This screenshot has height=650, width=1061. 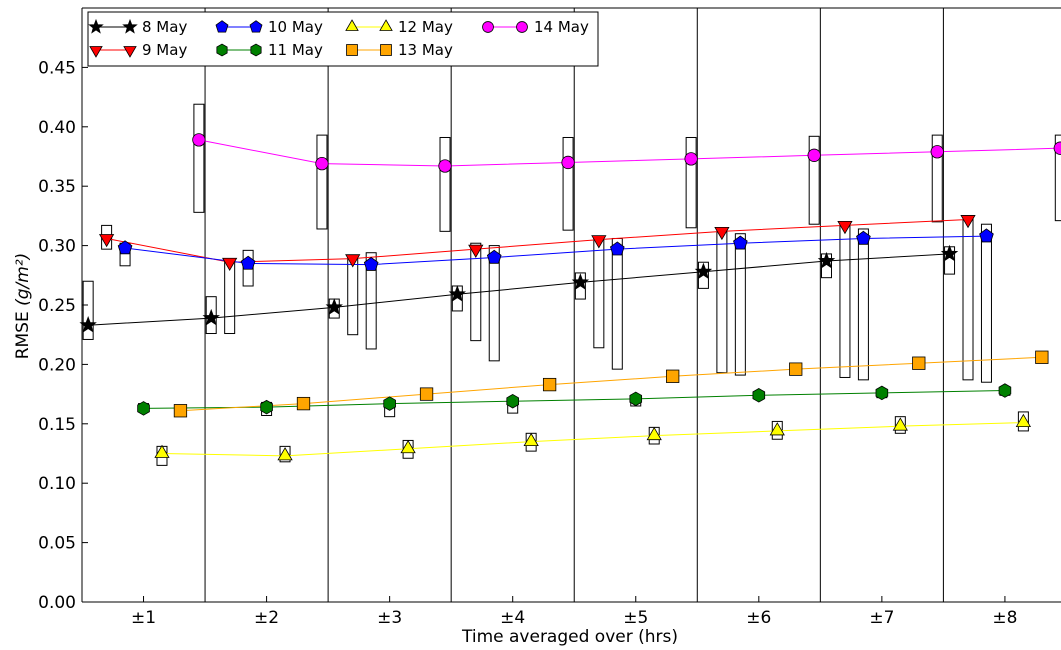 What do you see at coordinates (57, 544) in the screenshot?
I see `y-tick-label: 0.05` at bounding box center [57, 544].